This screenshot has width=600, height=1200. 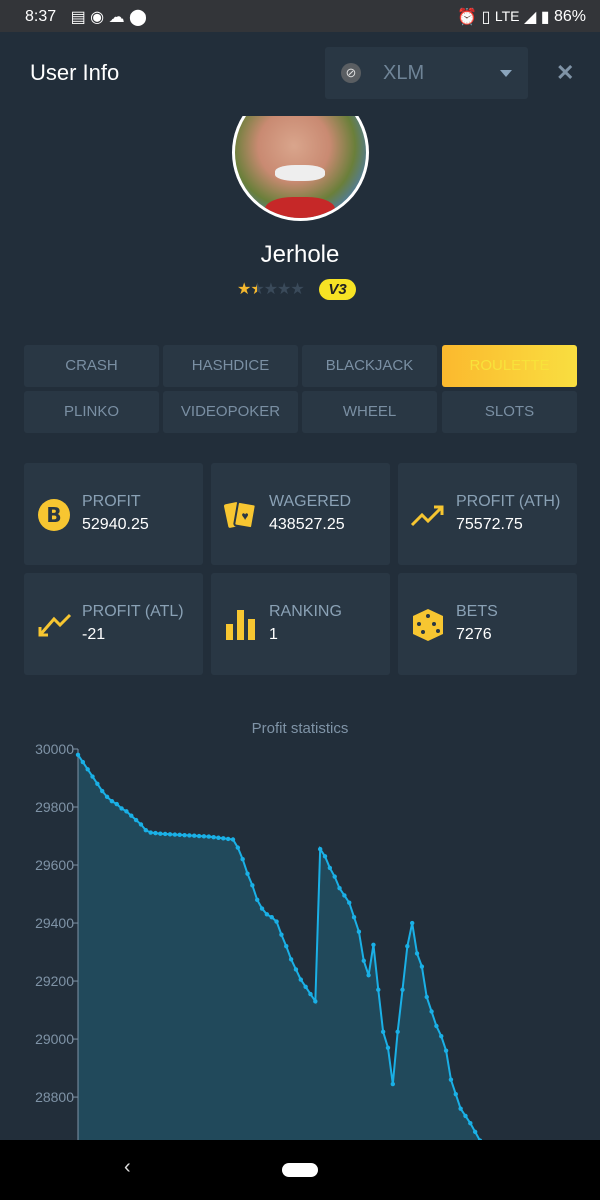 I want to click on stat-value: 52940.25, so click(x=115, y=524).